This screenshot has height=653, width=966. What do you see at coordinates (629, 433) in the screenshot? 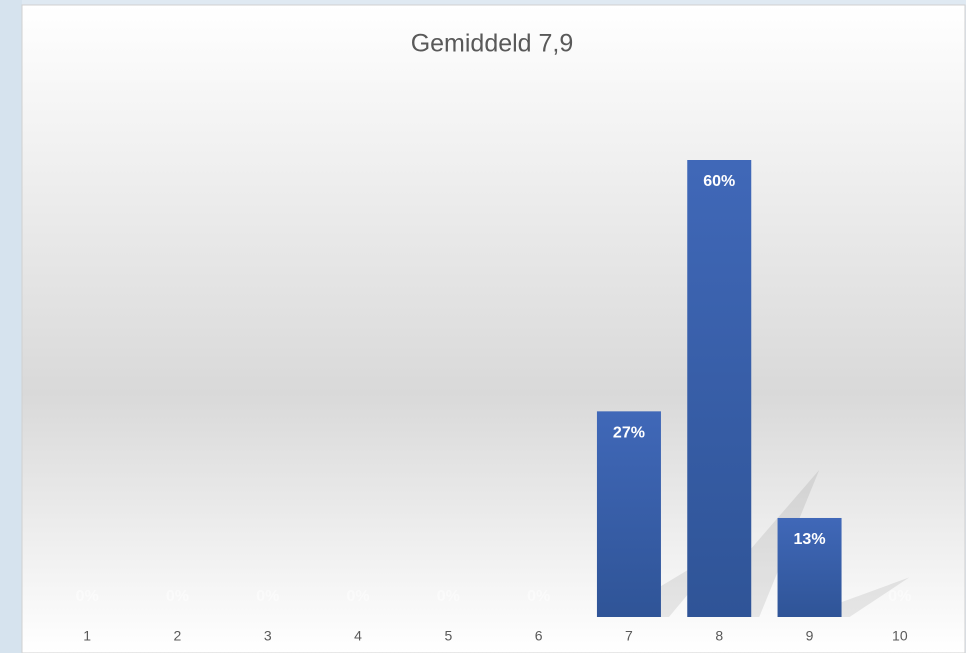
I see `value-label: 27%` at bounding box center [629, 433].